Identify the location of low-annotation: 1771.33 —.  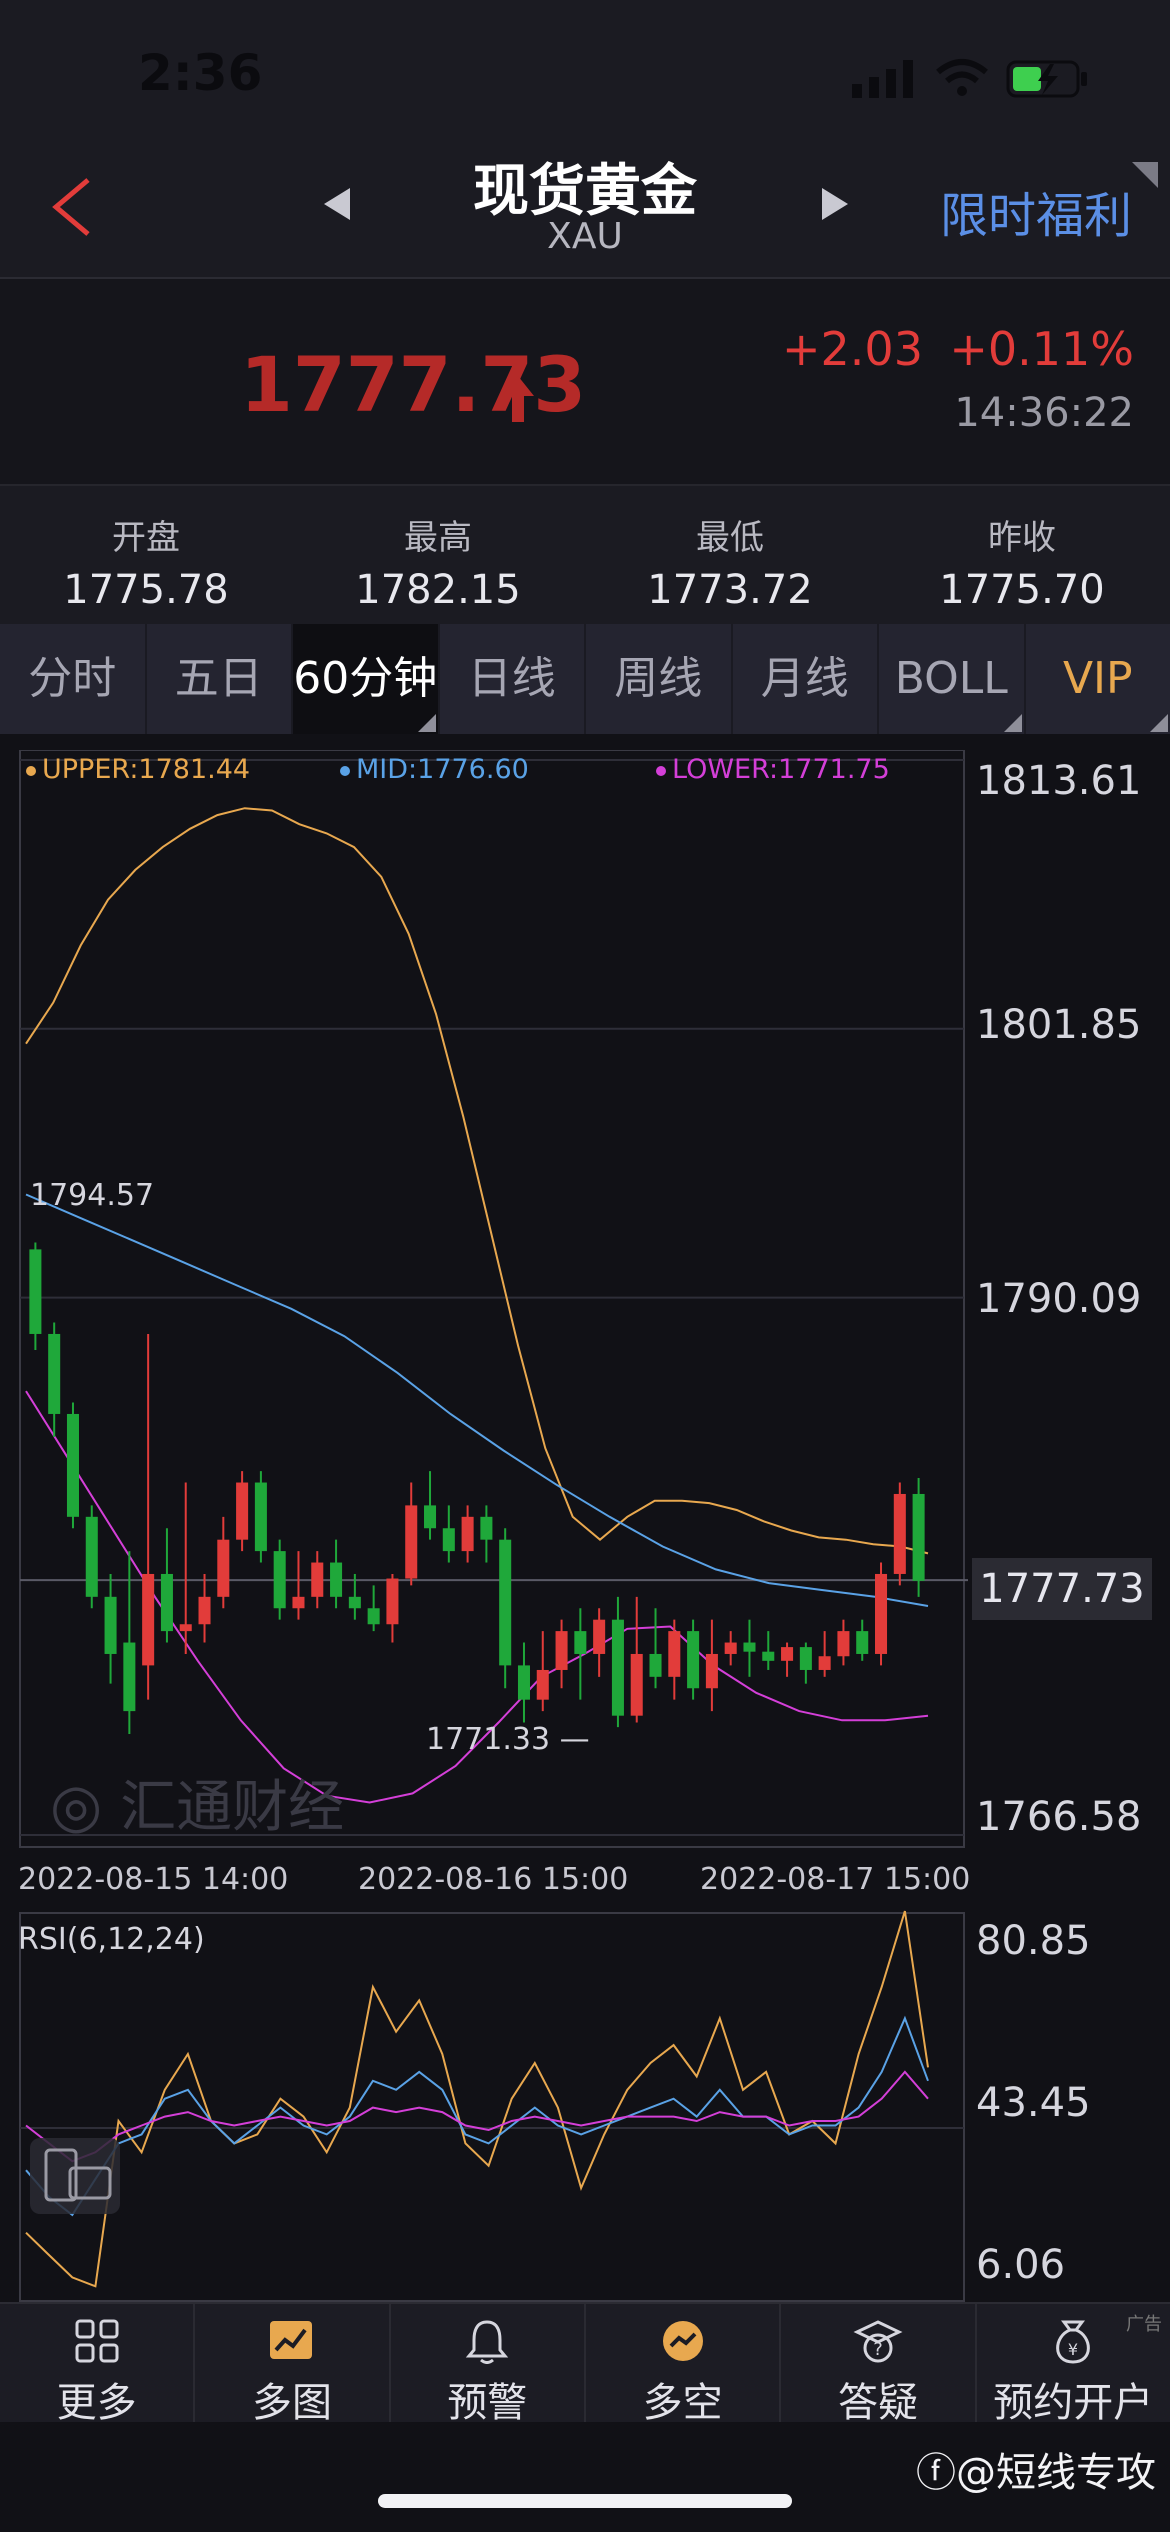
(508, 1739).